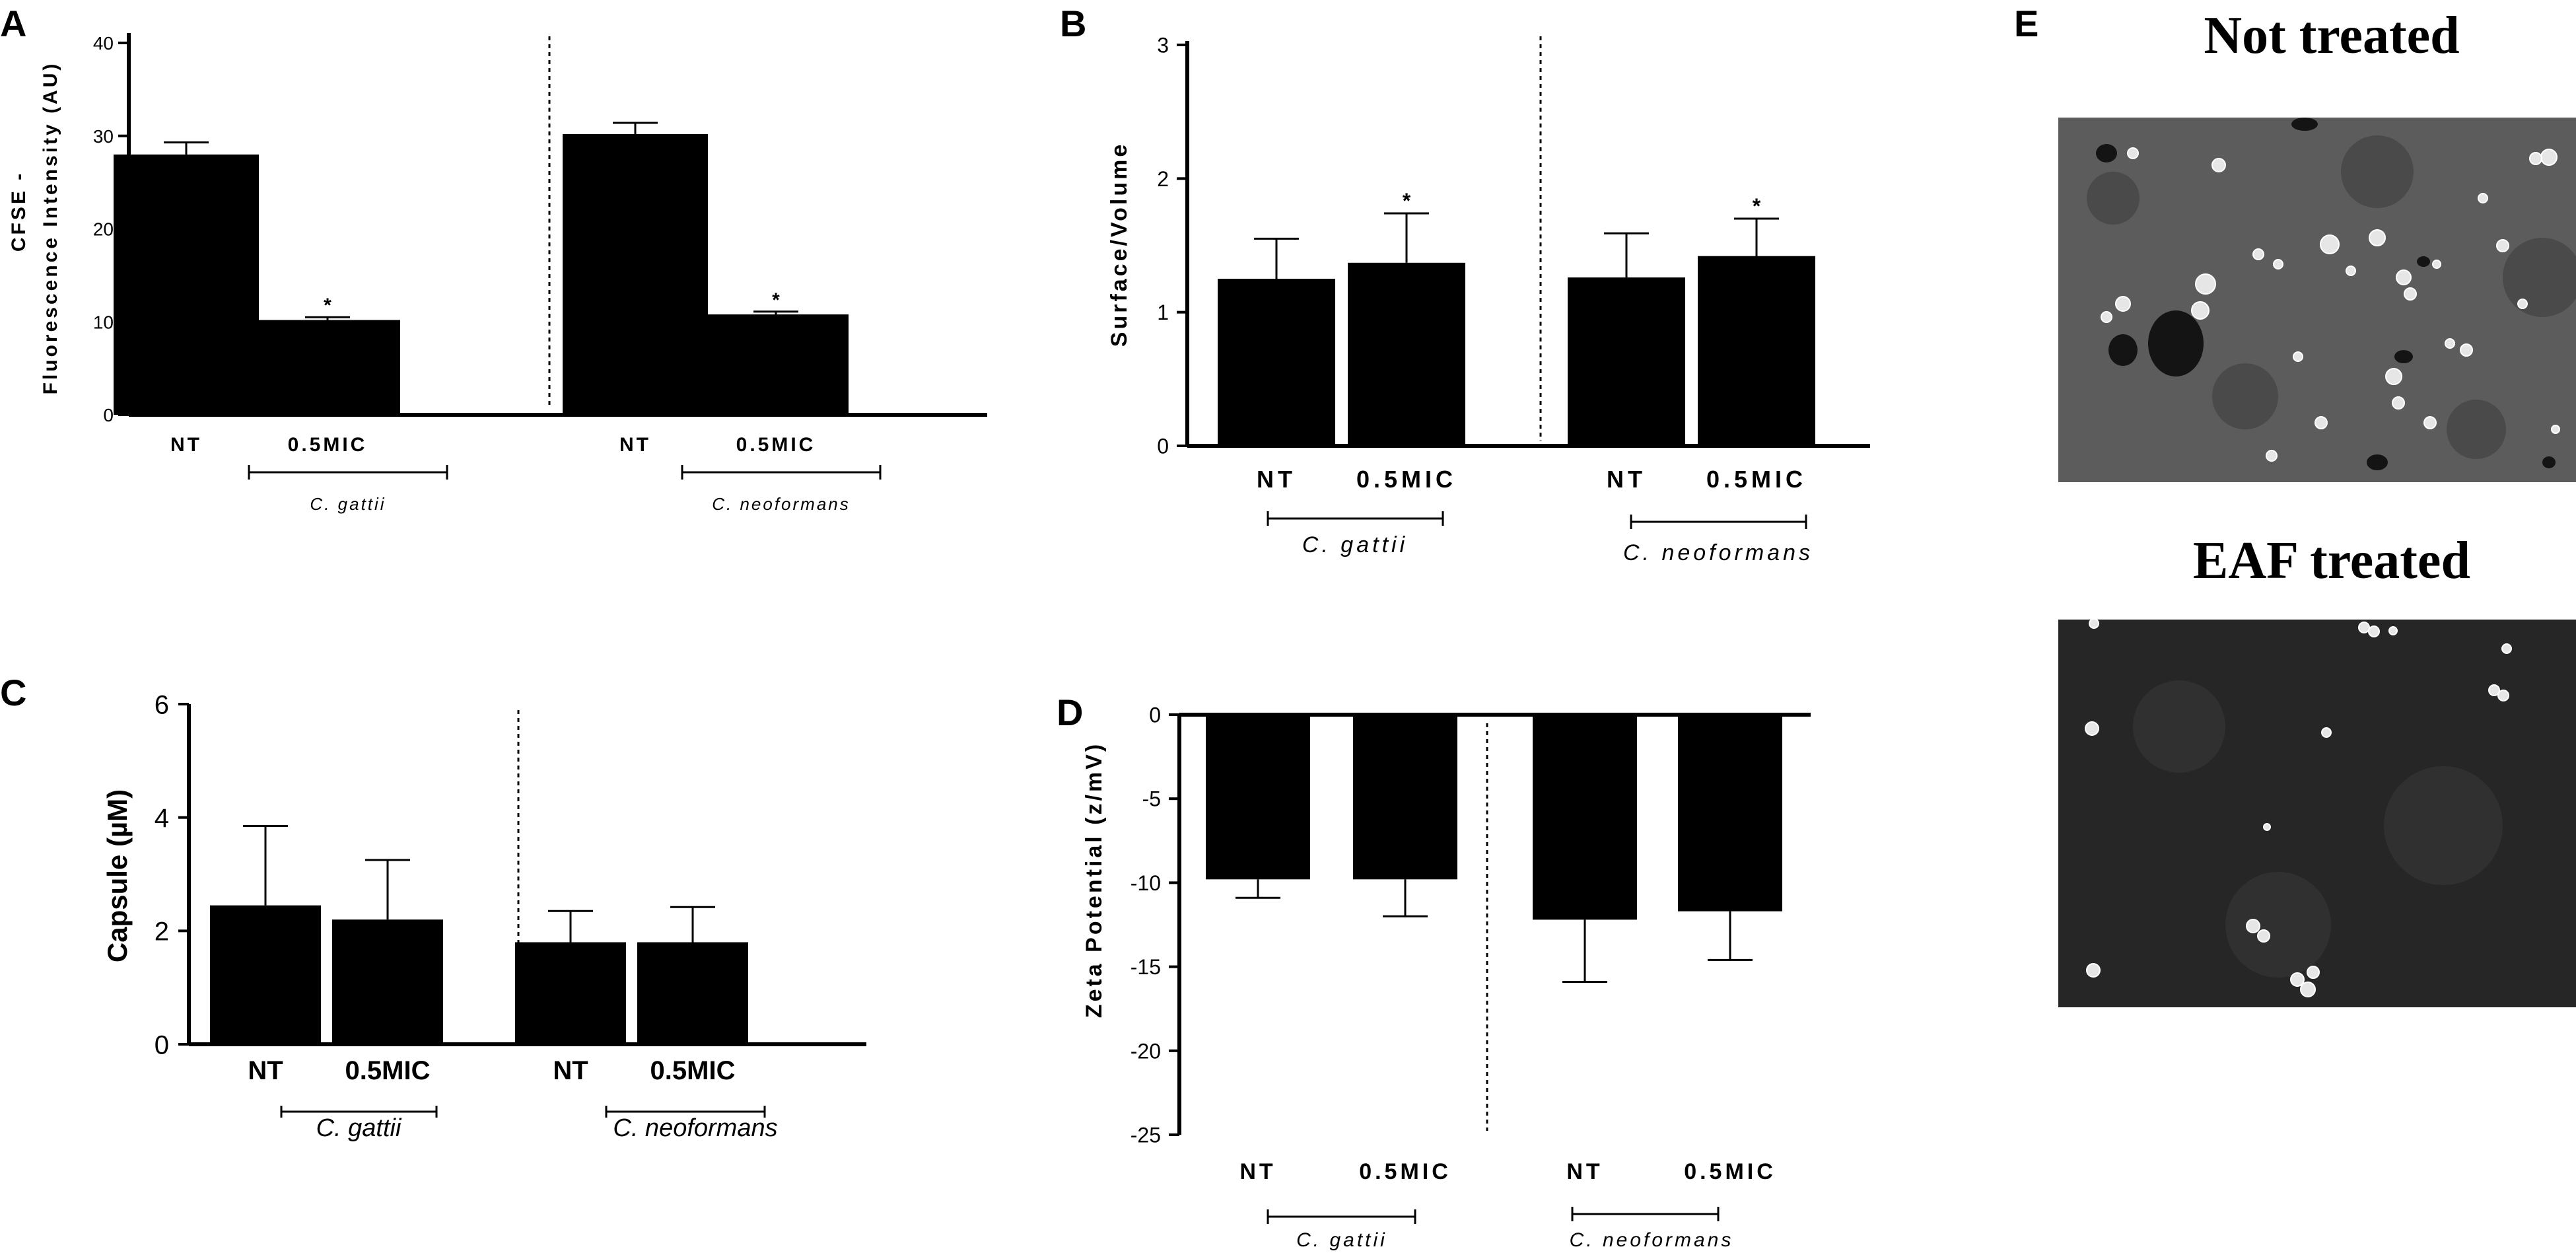 This screenshot has width=2576, height=1253. Describe the element at coordinates (2317, 812) in the screenshot. I see `micrograph-eaf-treated` at that location.